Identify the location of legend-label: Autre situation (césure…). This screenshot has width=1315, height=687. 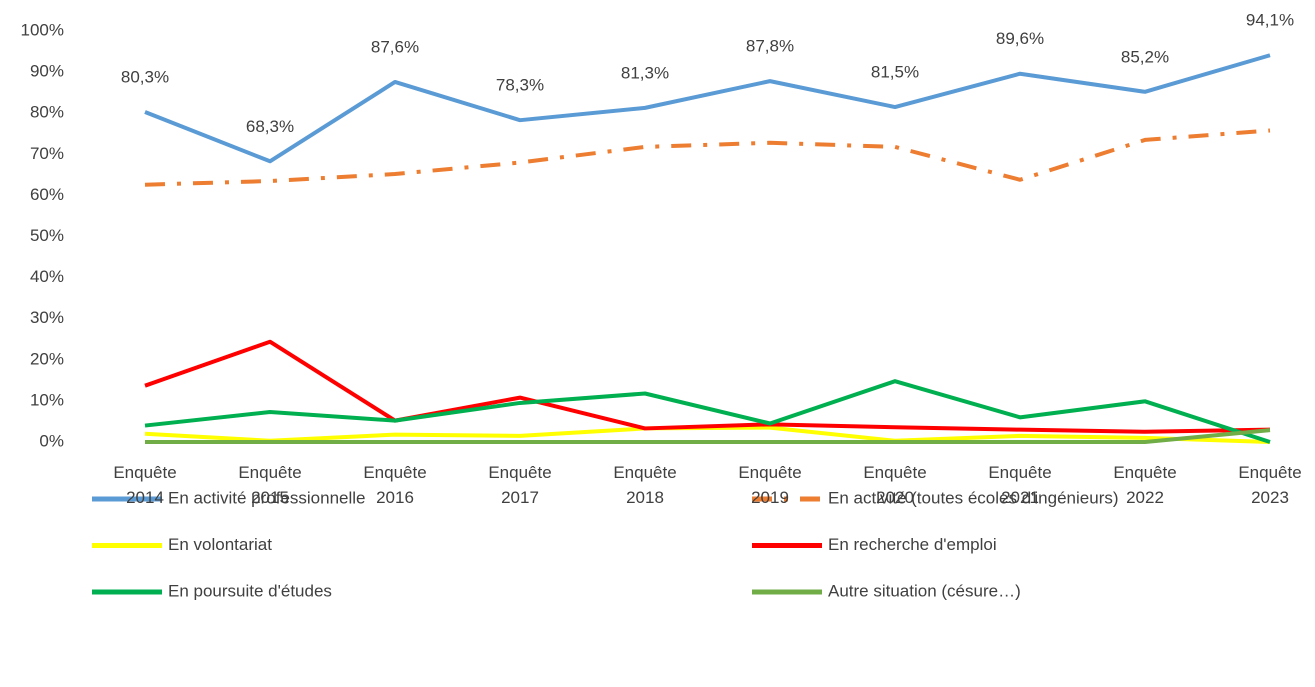
(924, 590).